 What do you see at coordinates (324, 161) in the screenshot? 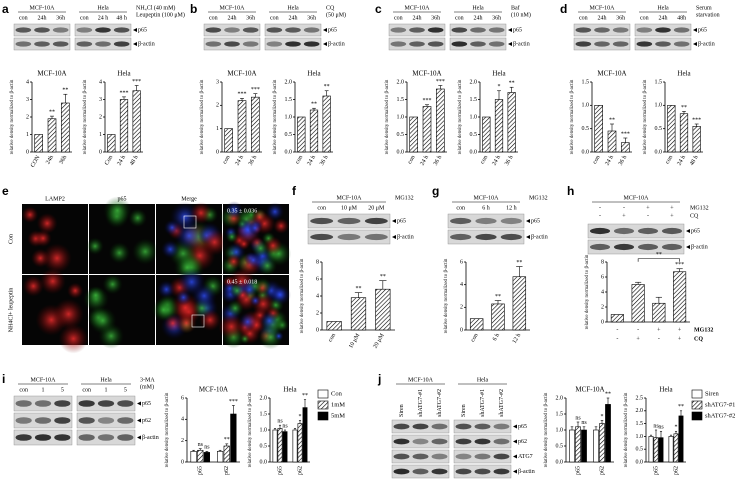
I see `x-tick-label: 36 h` at bounding box center [324, 161].